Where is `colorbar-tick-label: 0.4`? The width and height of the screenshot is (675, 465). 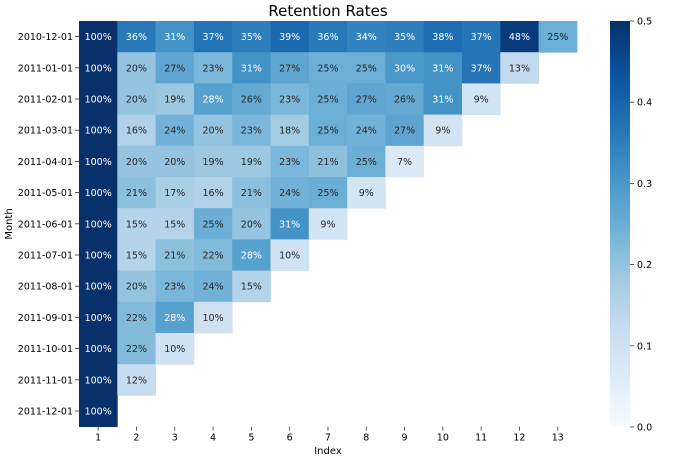
colorbar-tick-label: 0.4 is located at coordinates (644, 103).